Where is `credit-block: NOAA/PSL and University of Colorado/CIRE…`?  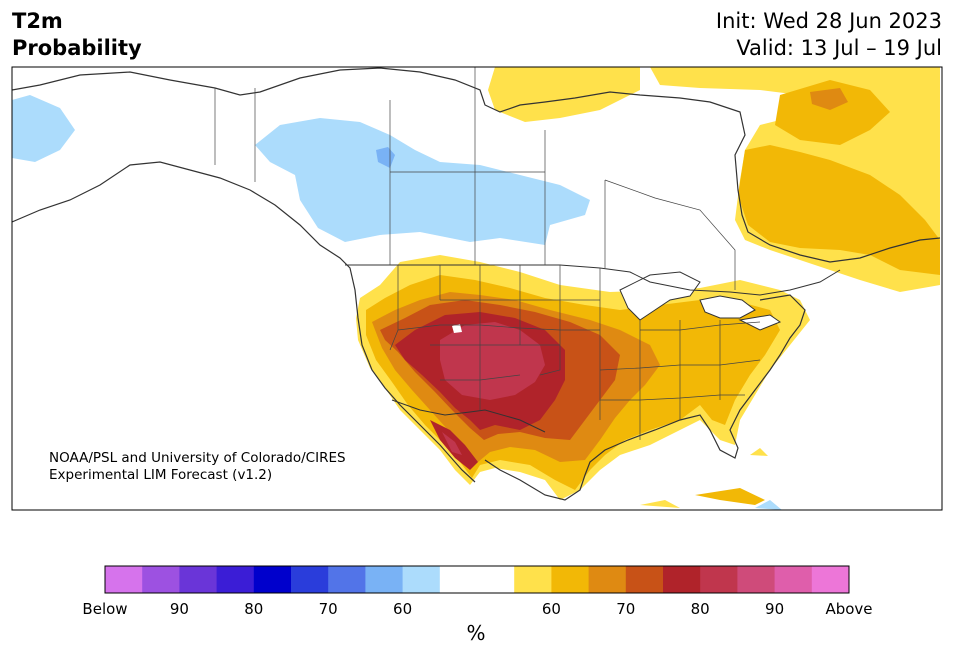
credit-block: NOAA/PSL and University of Colorado/CIRE… is located at coordinates (197, 467).